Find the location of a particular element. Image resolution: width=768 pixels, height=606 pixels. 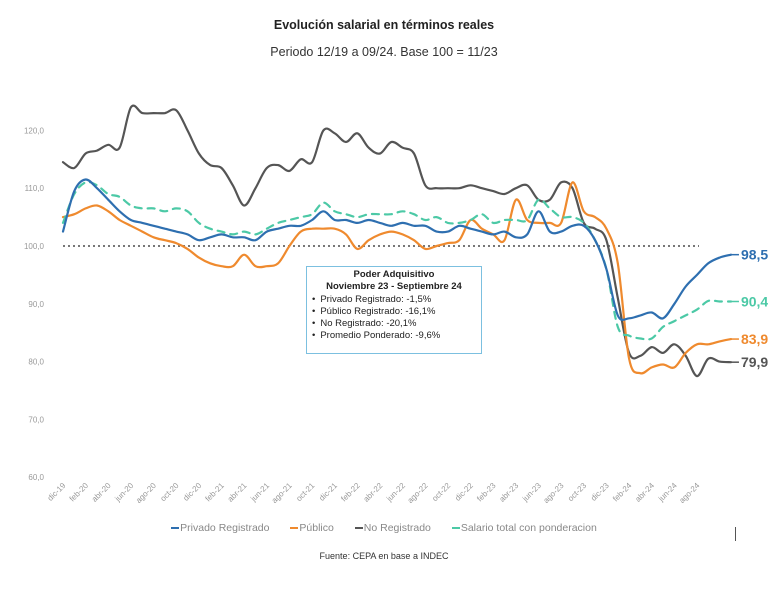

x-tick-label: oct-20 is located at coordinates (170, 492).